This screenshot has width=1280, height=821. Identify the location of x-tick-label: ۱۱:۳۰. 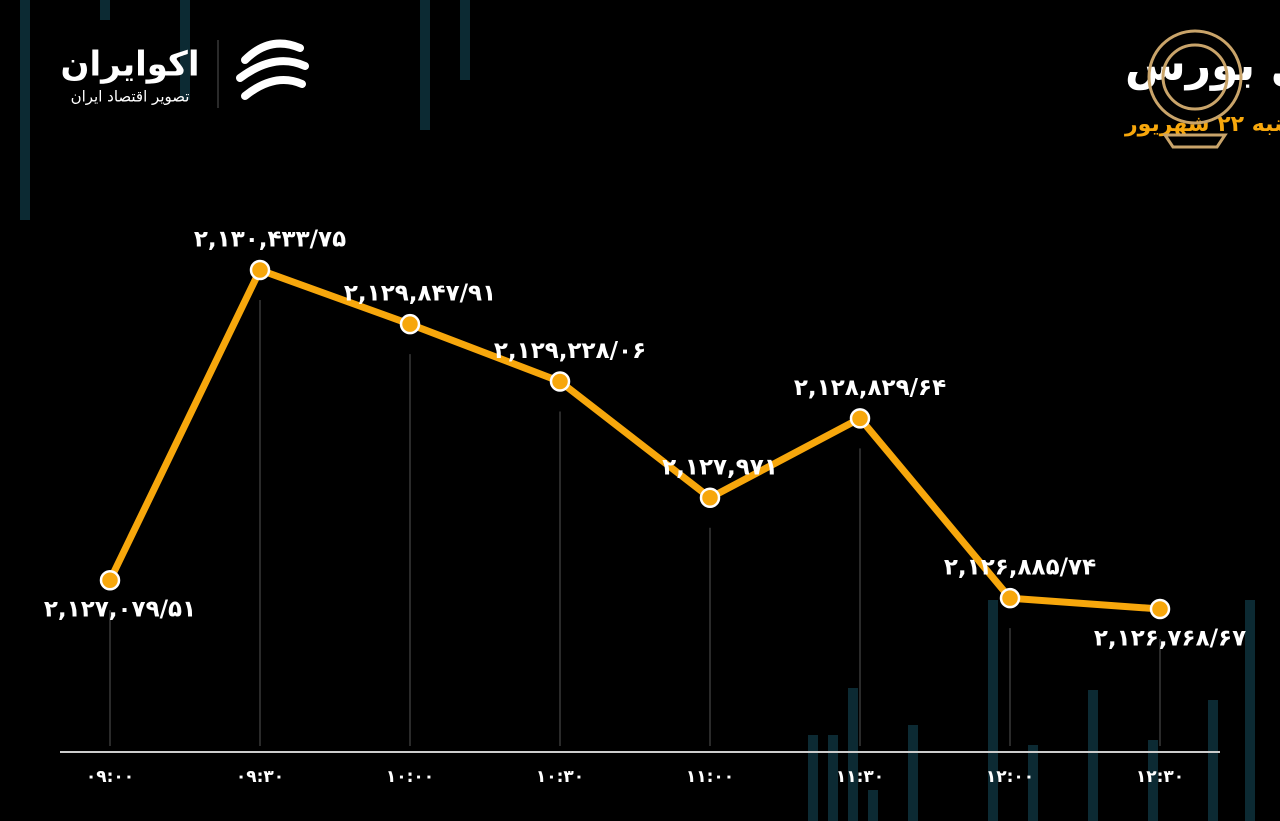
(860, 777).